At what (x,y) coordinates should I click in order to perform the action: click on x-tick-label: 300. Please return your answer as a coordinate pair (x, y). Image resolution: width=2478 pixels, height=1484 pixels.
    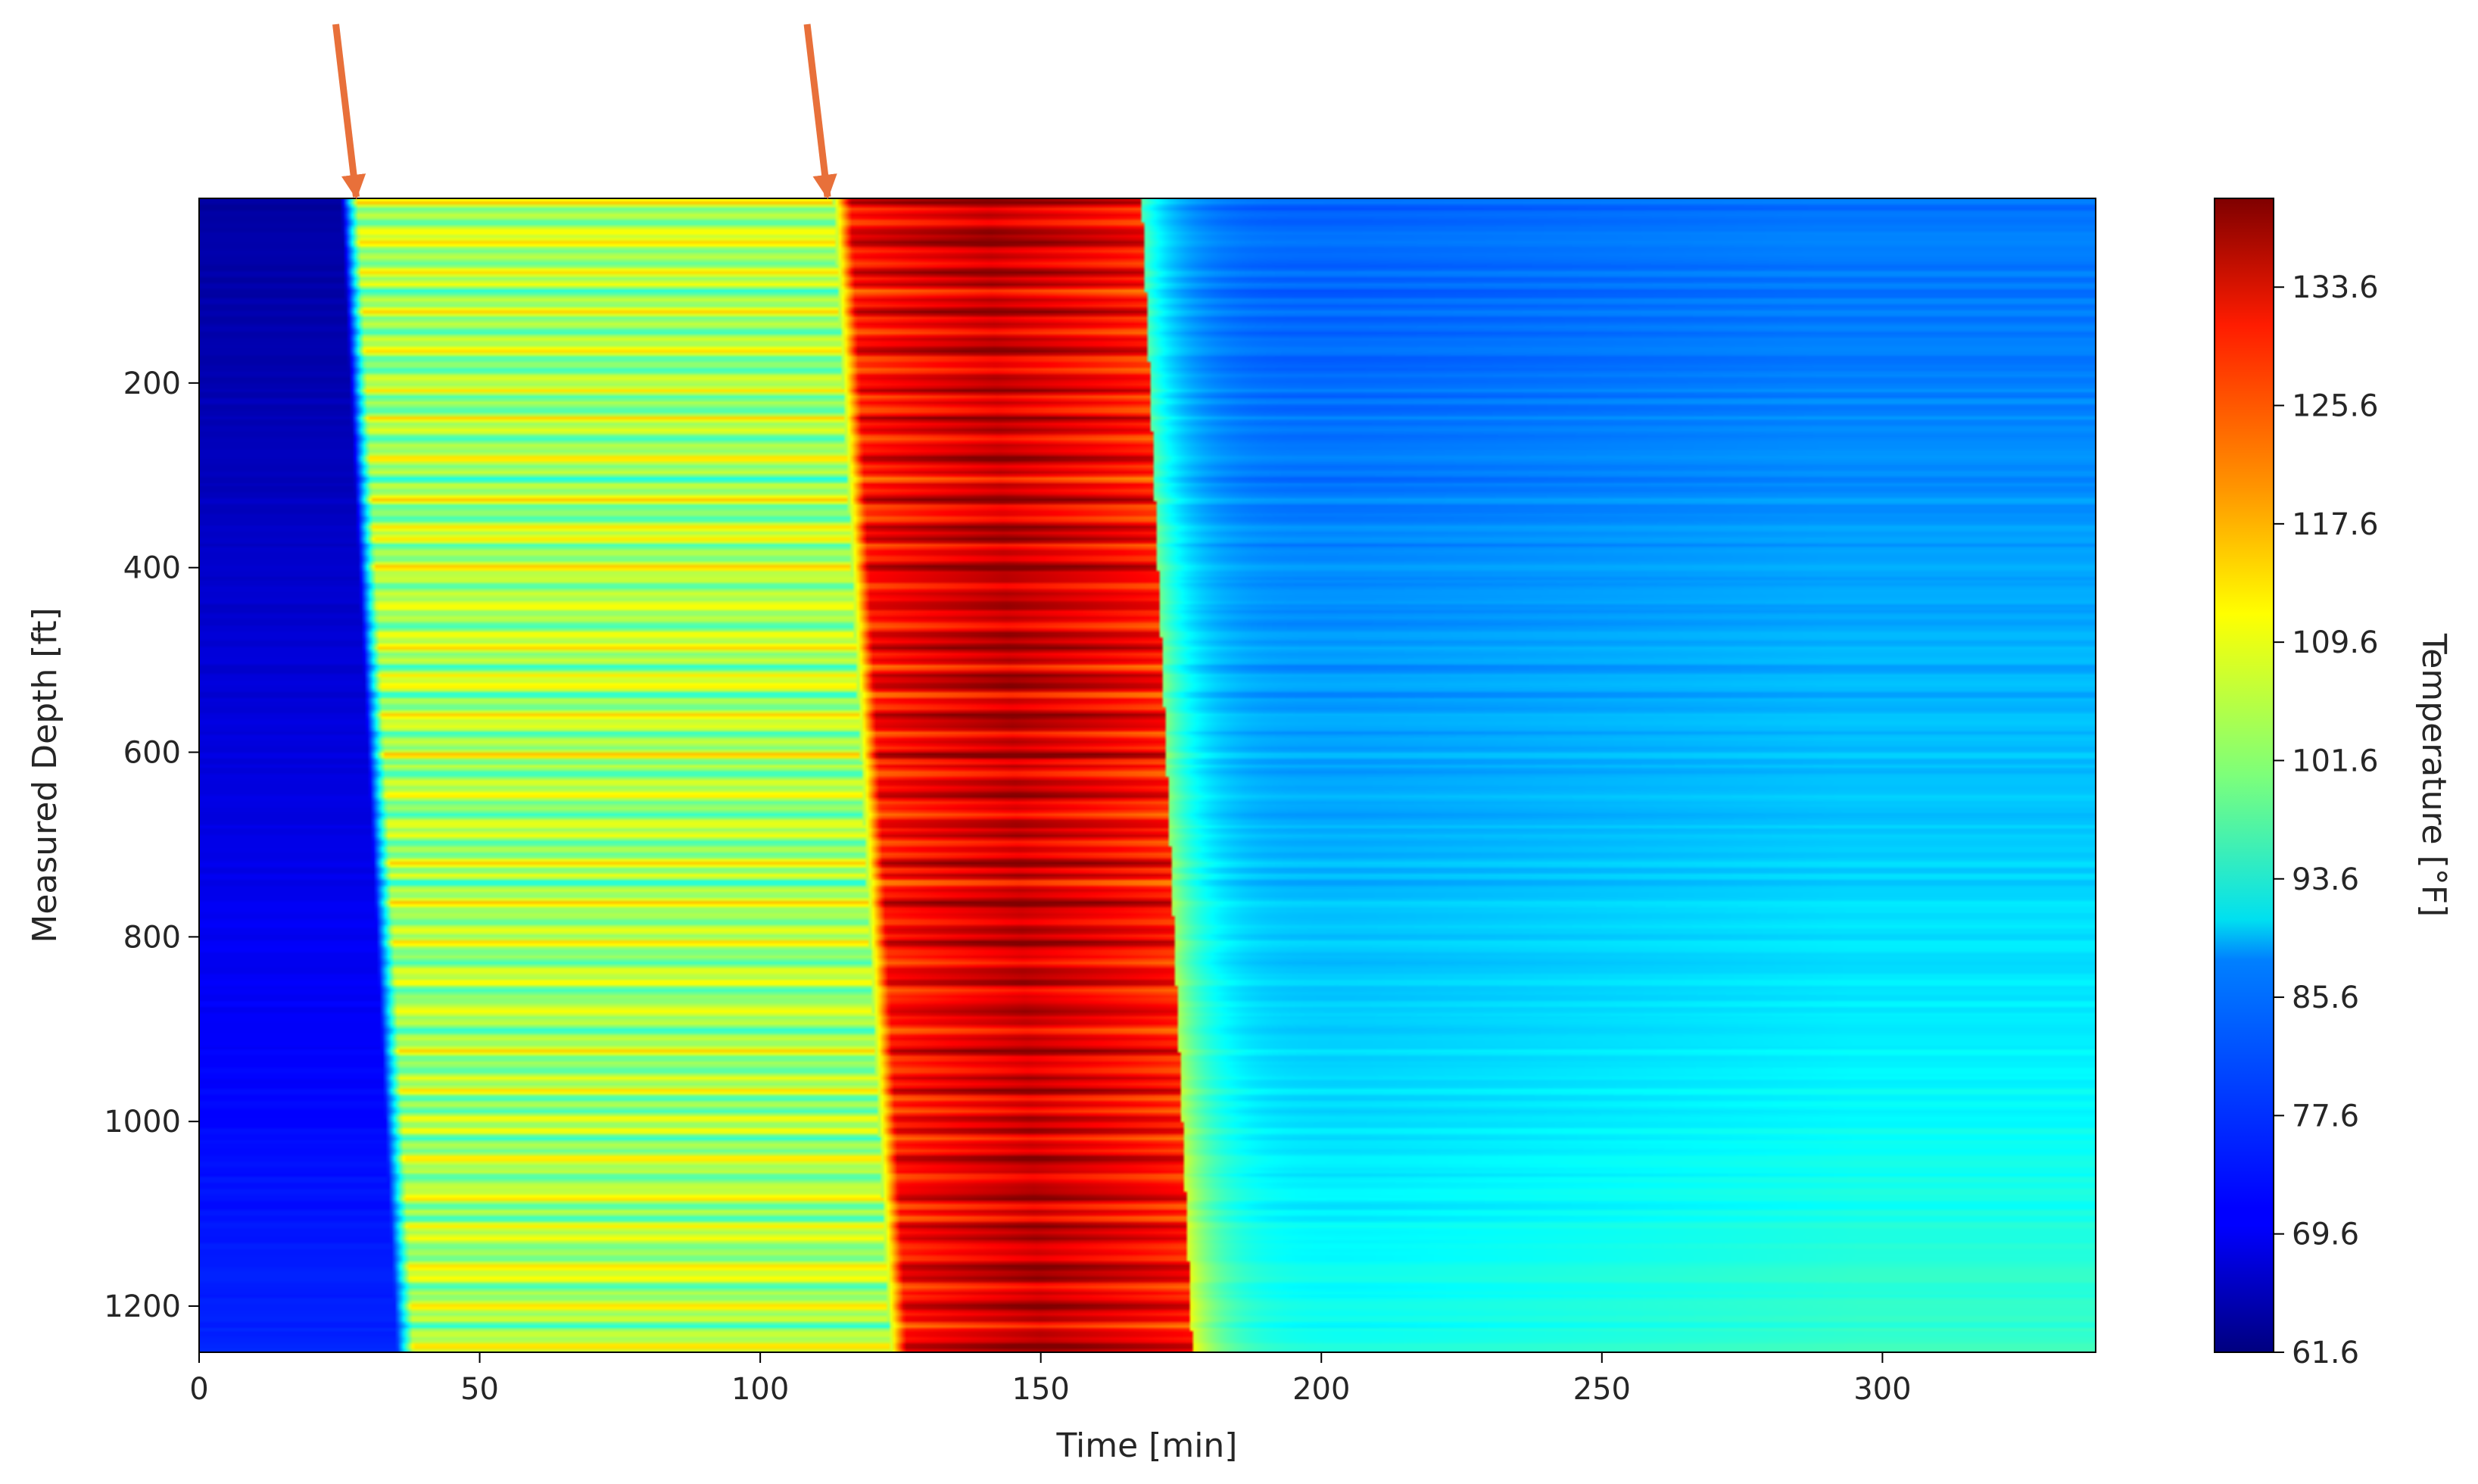
    Looking at the image, I should click on (1882, 1389).